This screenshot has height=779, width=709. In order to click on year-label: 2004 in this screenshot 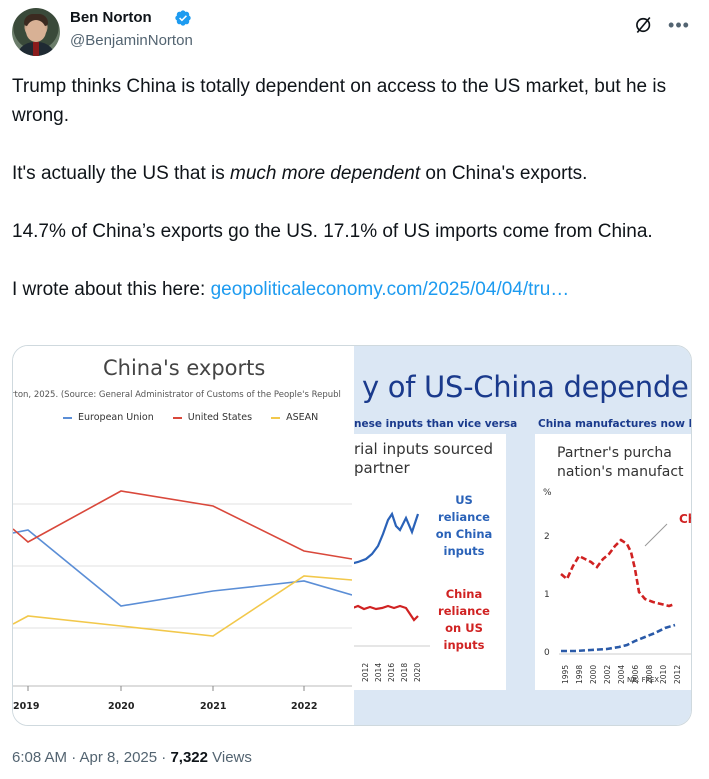, I will do `click(621, 674)`.